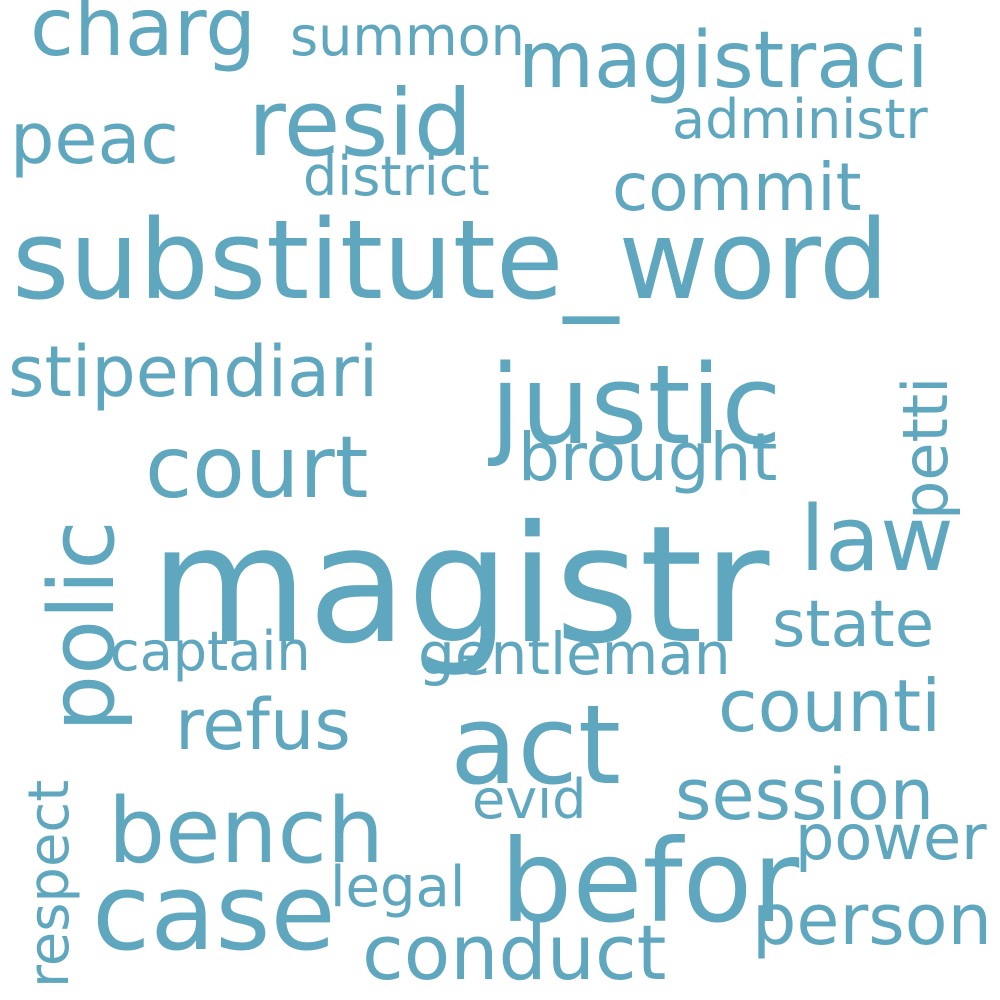  I want to click on word-court: court, so click(257, 468).